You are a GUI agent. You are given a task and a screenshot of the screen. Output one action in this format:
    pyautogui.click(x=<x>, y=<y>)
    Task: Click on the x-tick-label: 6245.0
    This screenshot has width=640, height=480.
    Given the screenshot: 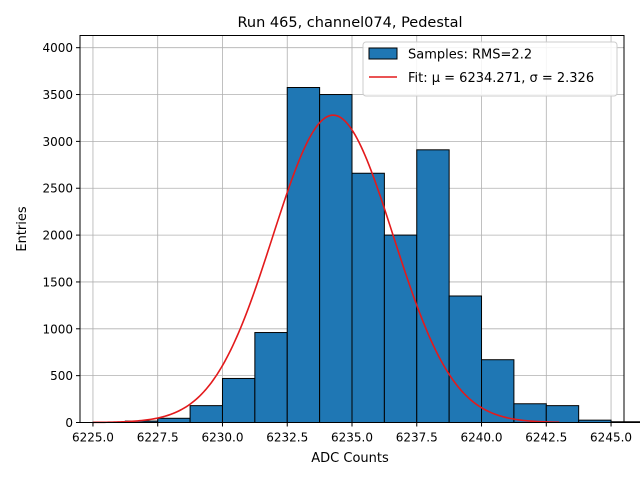 What is the action you would take?
    pyautogui.click(x=611, y=438)
    